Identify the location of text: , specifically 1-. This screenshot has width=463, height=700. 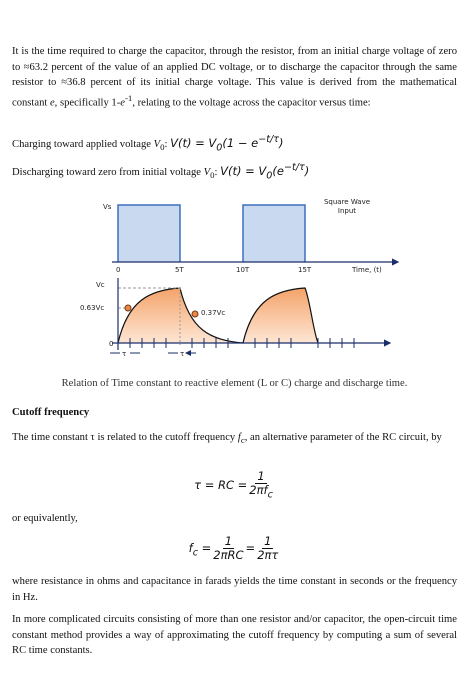
(87, 103).